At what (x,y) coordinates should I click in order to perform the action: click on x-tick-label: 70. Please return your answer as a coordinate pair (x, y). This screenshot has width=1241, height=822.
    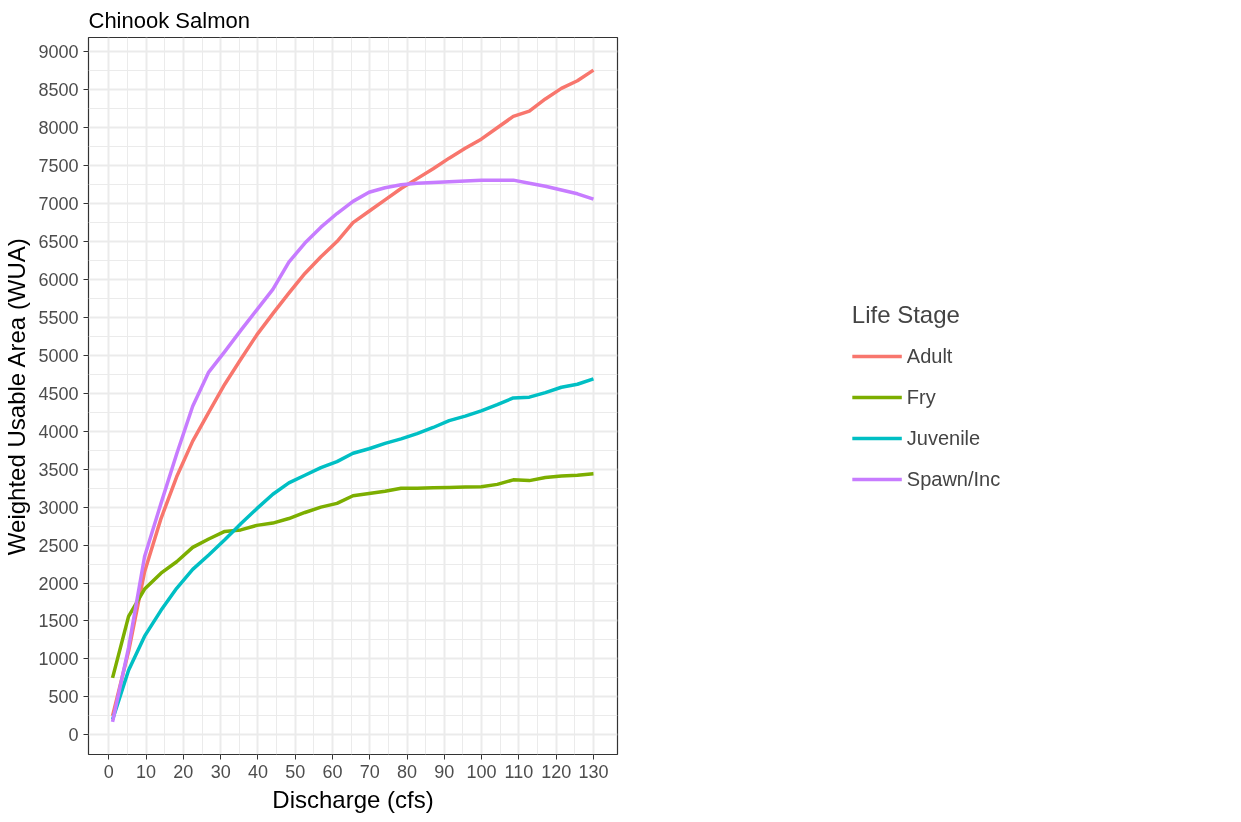
    Looking at the image, I should click on (369, 771).